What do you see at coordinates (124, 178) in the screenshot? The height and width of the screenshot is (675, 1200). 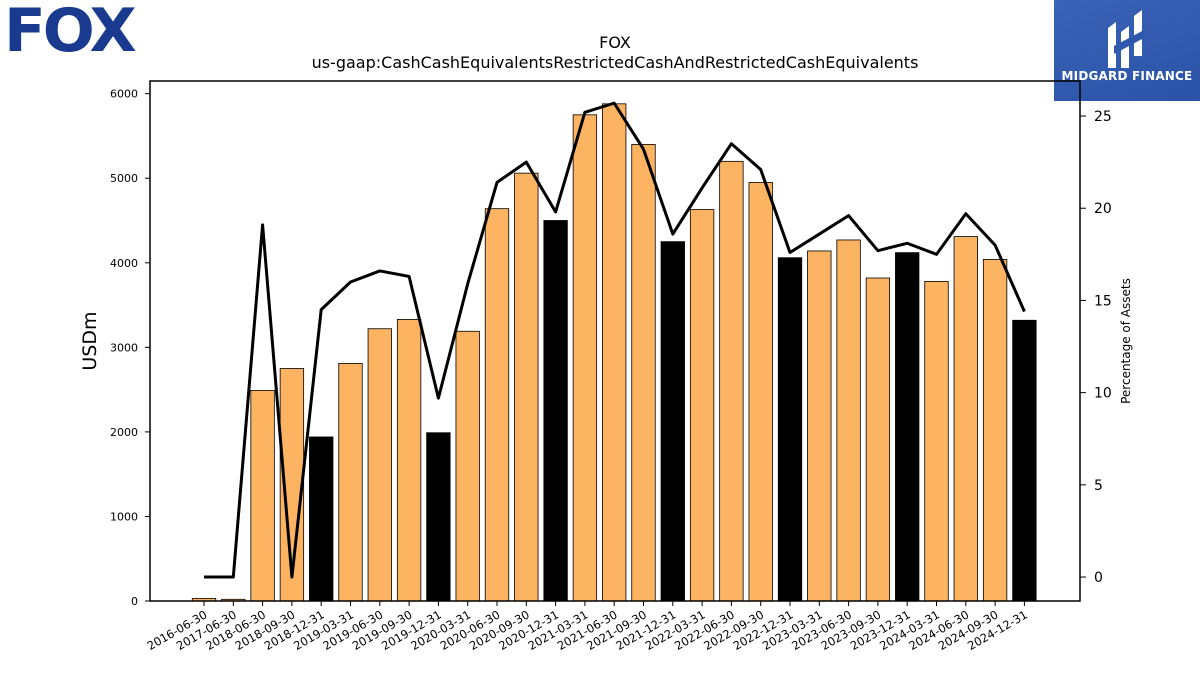 I see `y-tick-label-5000: 5000` at bounding box center [124, 178].